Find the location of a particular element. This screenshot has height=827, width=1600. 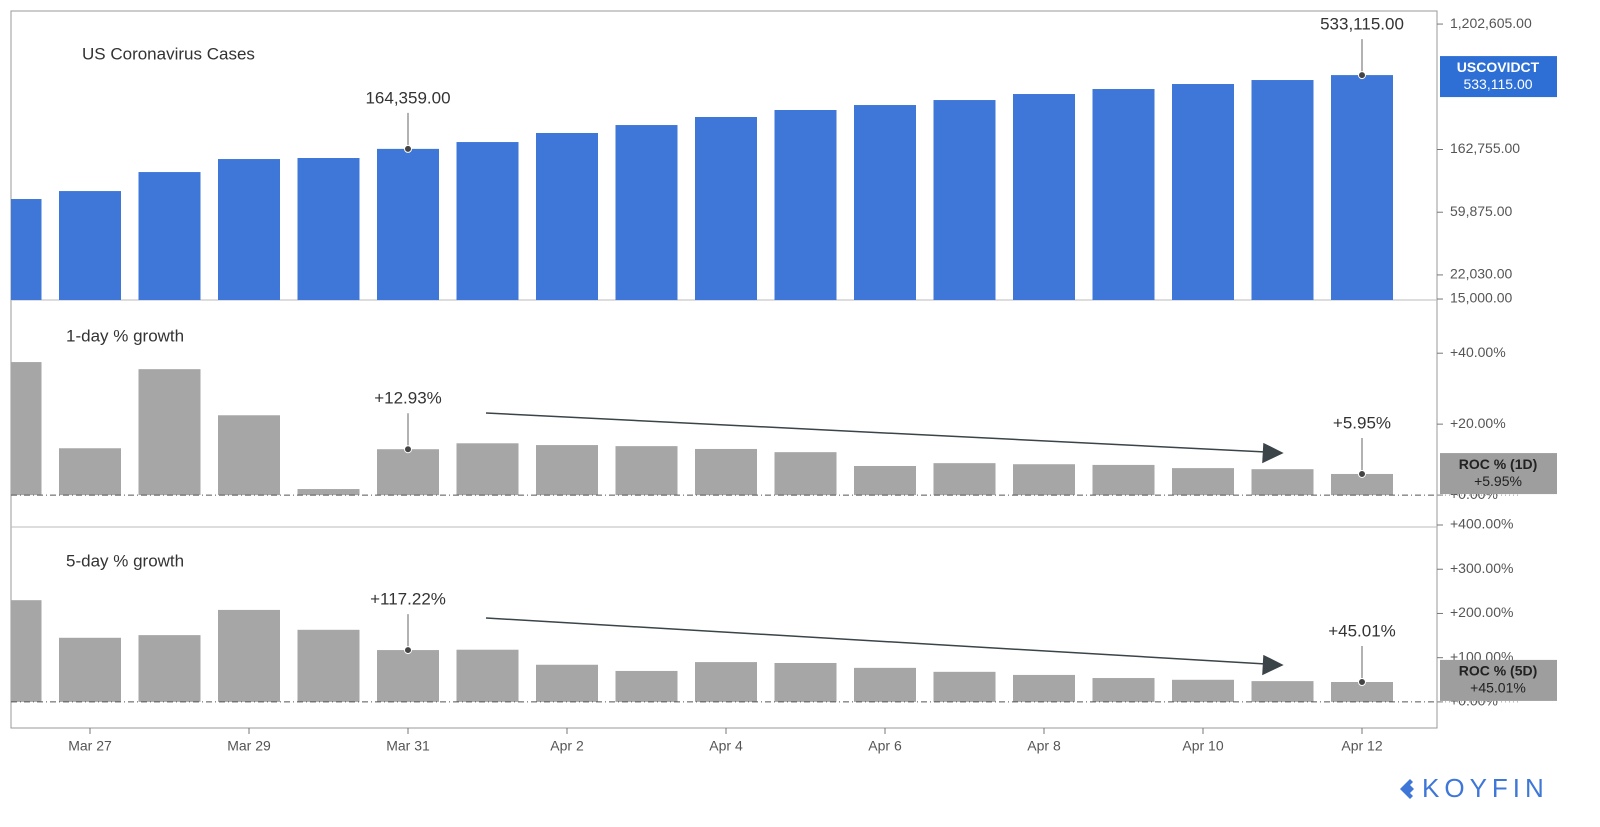

badge-name: ROC % (1D) is located at coordinates (1498, 464).